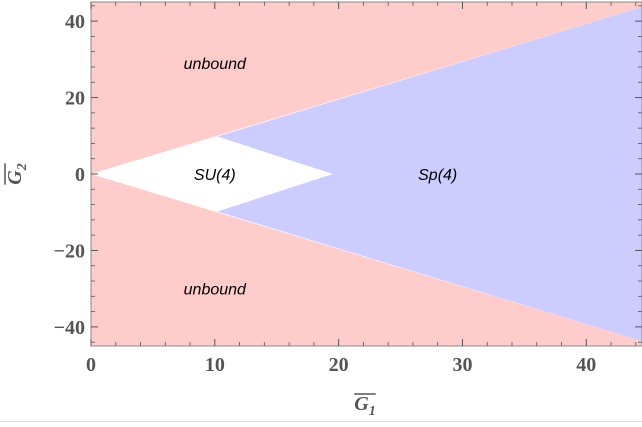  I want to click on y-tick-label: 20, so click(75, 99).